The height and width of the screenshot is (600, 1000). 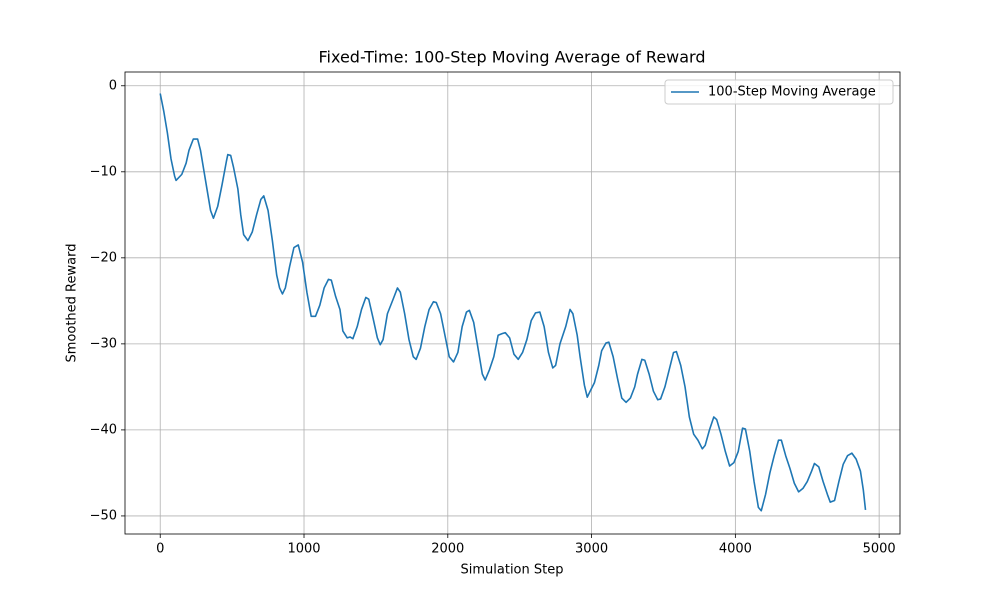 I want to click on y-tick-label: −10, so click(x=103, y=171).